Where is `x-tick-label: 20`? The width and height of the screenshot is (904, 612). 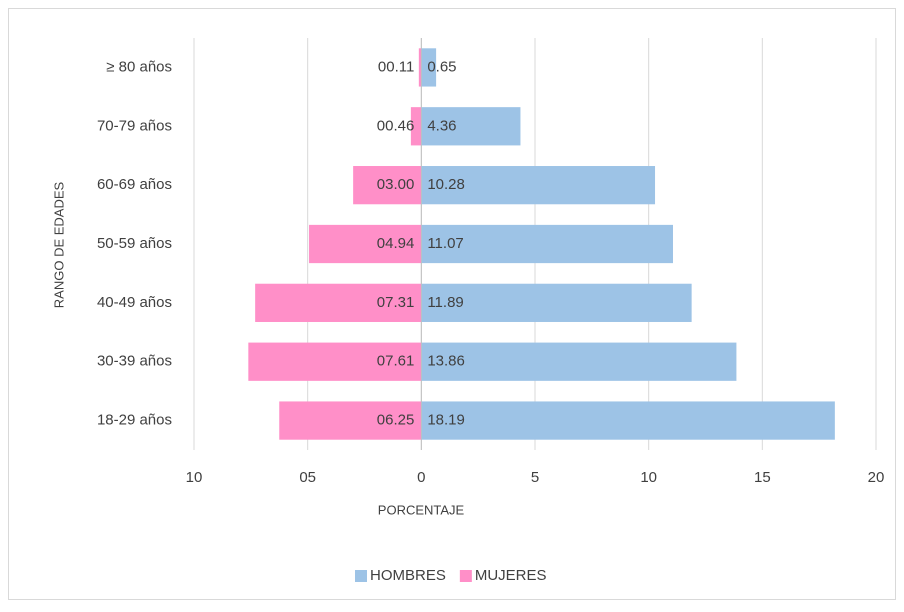
x-tick-label: 20 is located at coordinates (876, 477).